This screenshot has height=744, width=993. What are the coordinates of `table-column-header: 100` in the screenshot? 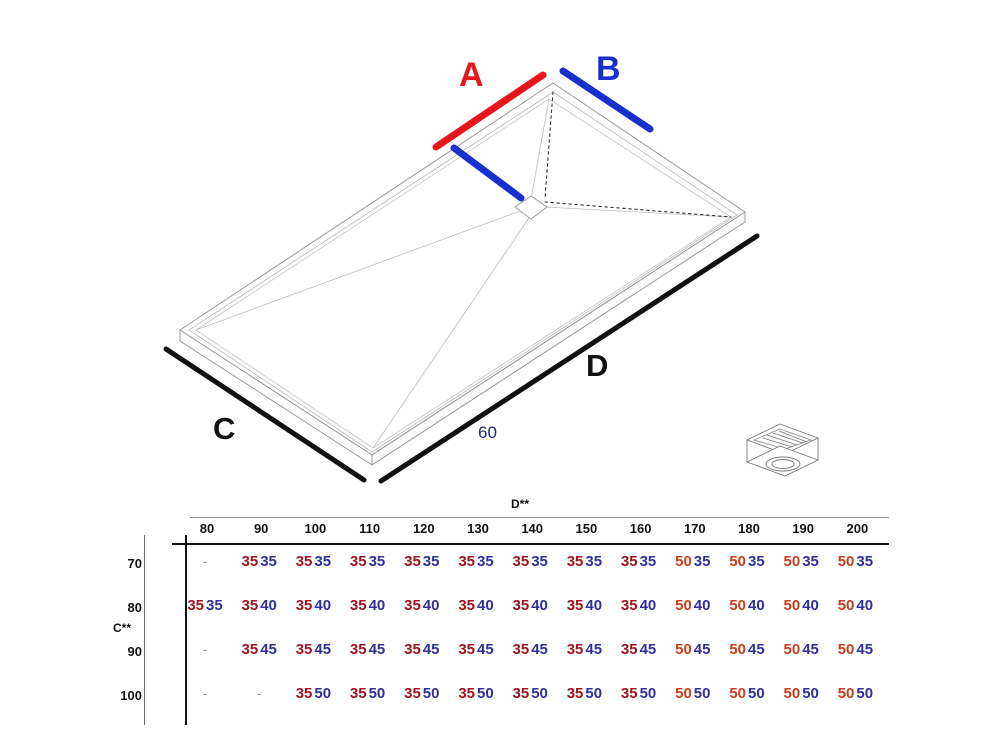 It's located at (315, 528).